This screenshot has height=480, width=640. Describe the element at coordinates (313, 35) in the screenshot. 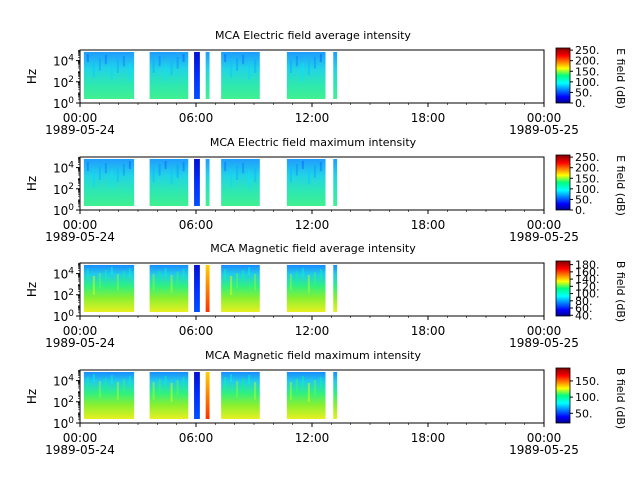

I see `panel-title: MCA Electric field average intensity` at that location.